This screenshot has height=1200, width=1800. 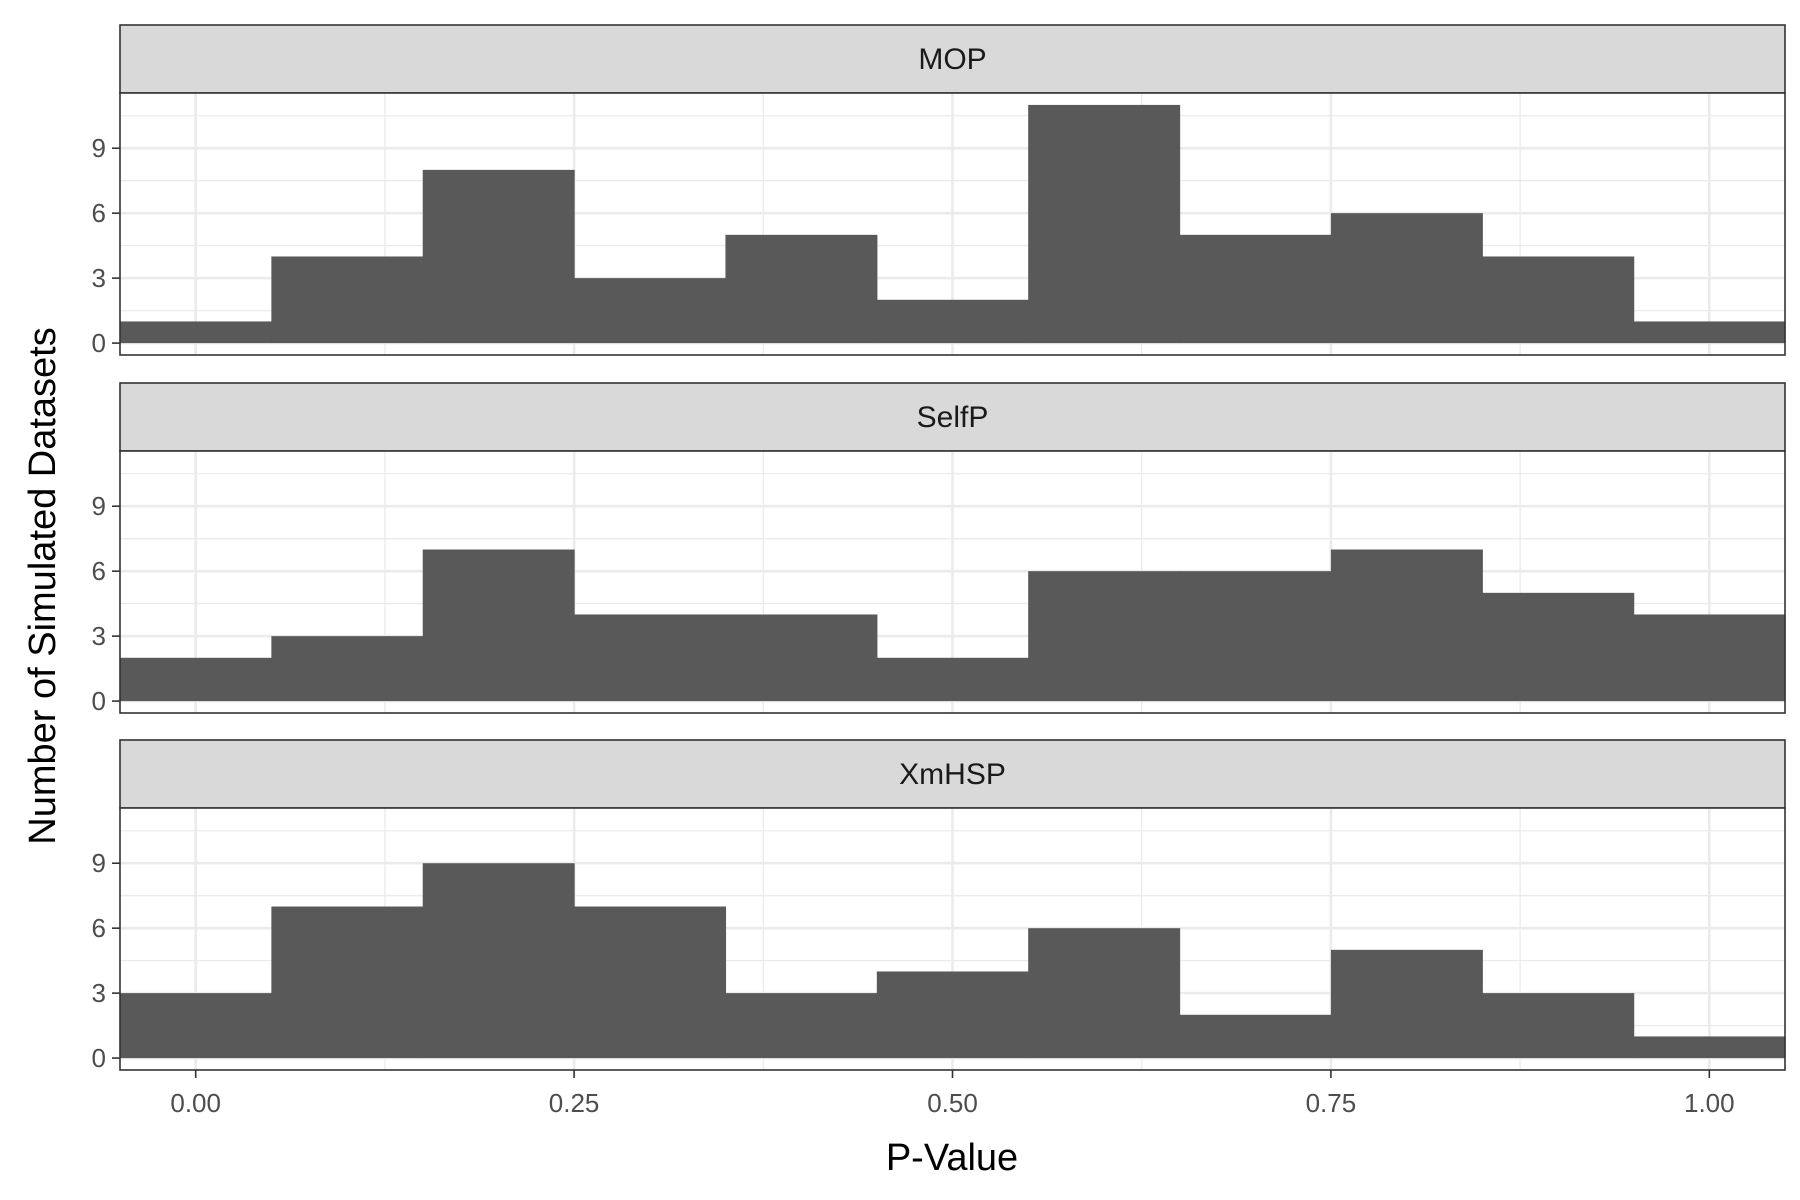 What do you see at coordinates (1709, 1103) in the screenshot?
I see `x-tick-label: 1.00` at bounding box center [1709, 1103].